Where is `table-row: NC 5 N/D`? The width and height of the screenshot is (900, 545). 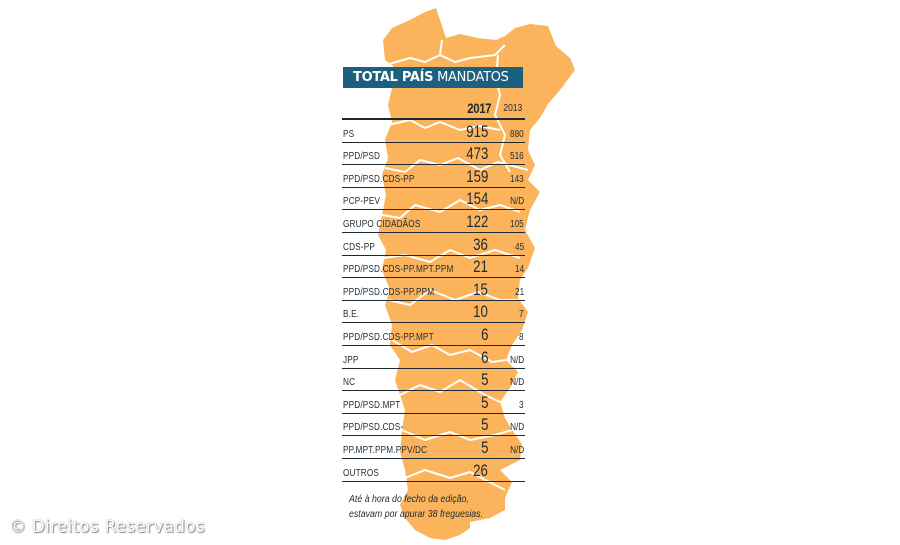
table-row: NC 5 N/D is located at coordinates (433, 380).